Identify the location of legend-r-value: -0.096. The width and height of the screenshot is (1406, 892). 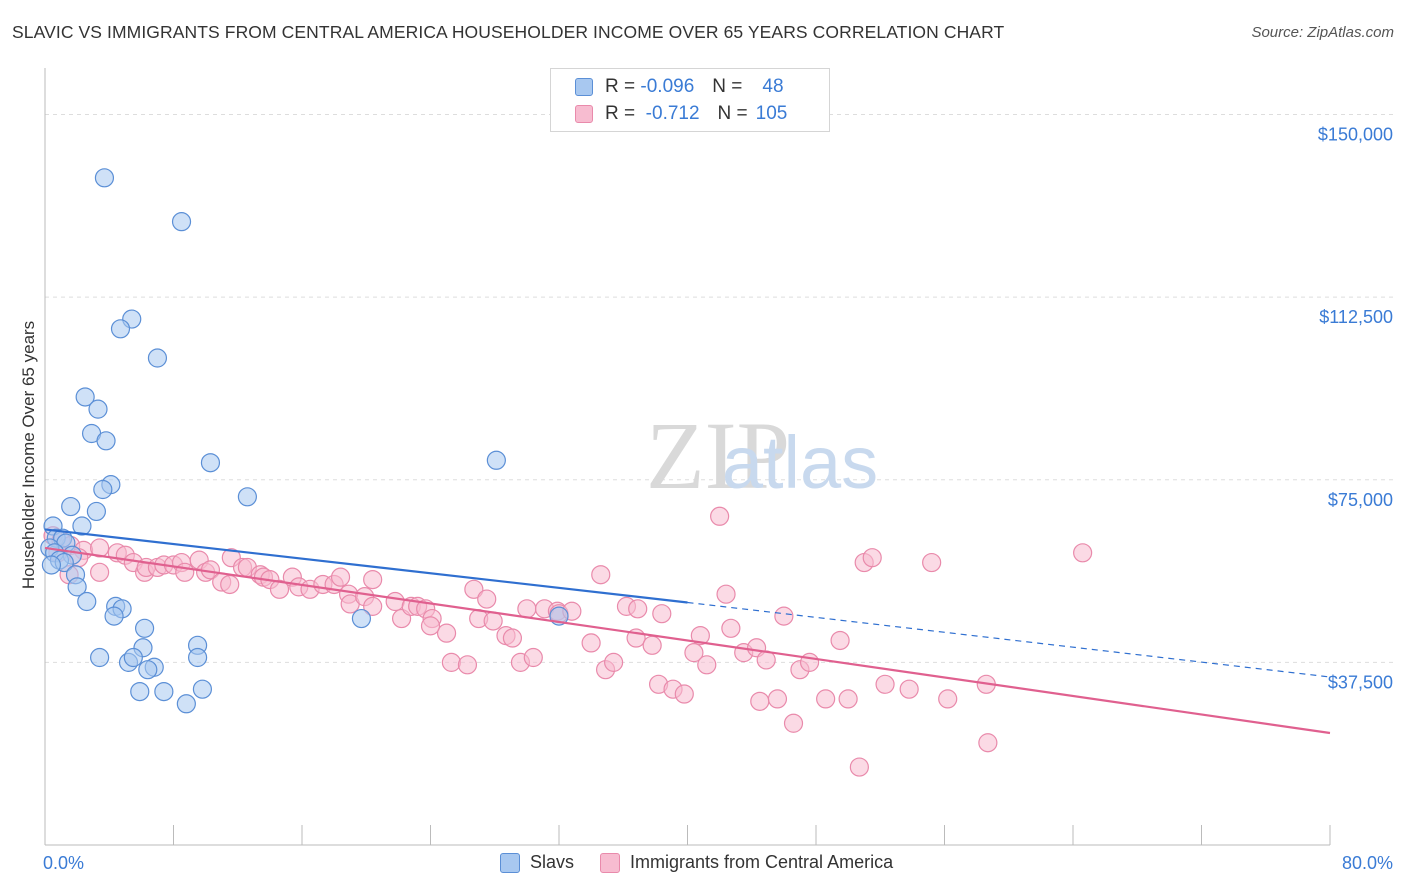
(667, 86).